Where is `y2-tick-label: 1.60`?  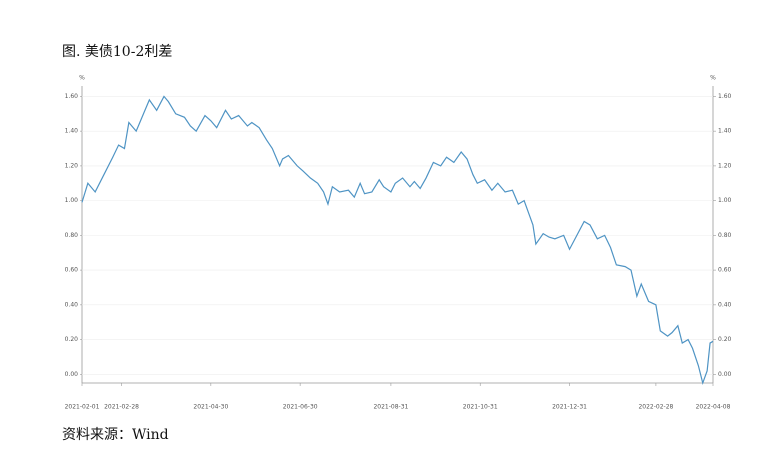 y2-tick-label: 1.60 is located at coordinates (725, 96).